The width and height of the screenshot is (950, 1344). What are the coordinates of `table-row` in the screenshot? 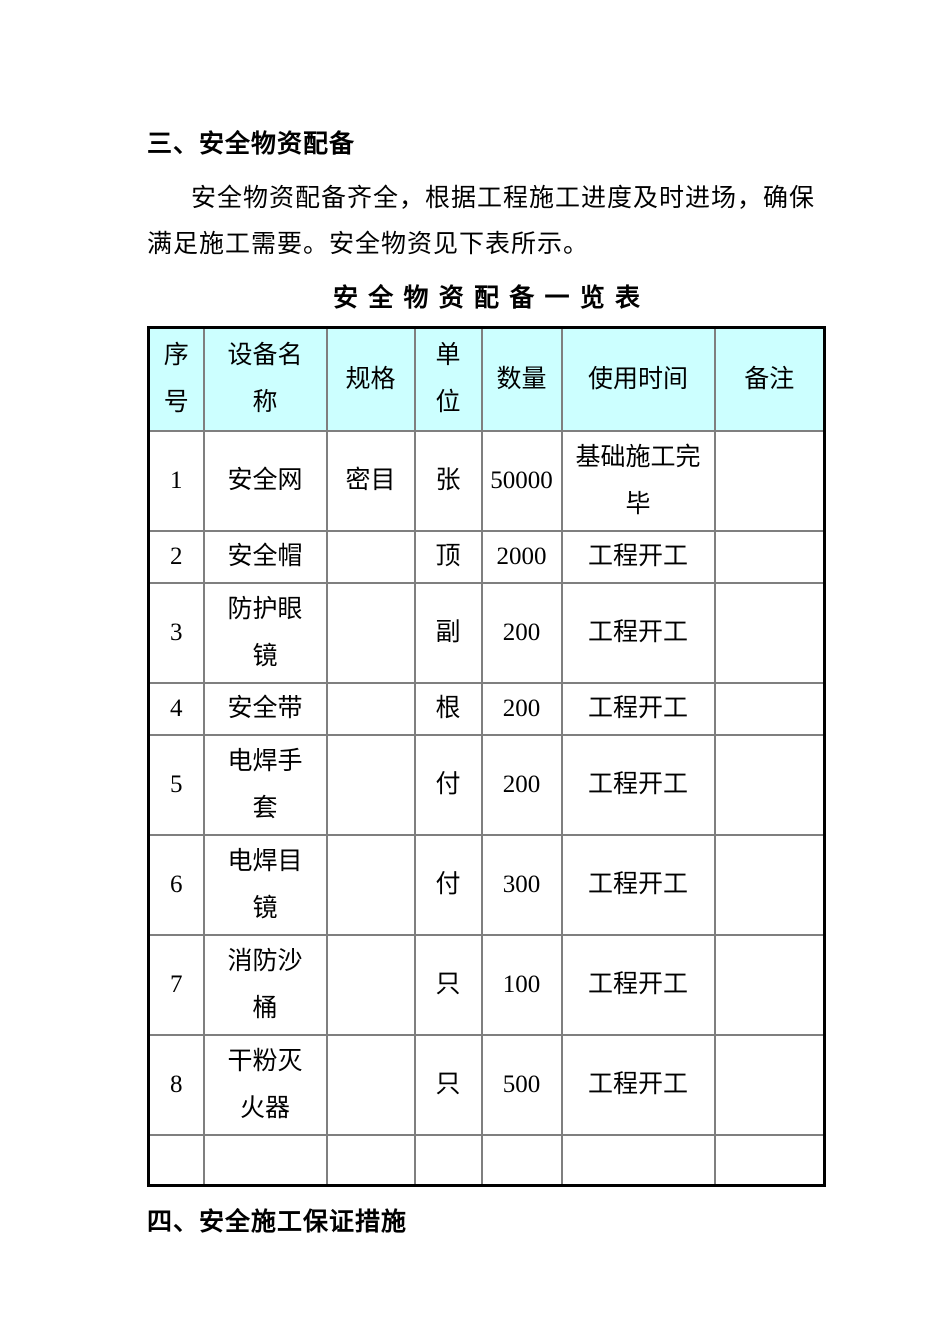 It's located at (486, 1160).